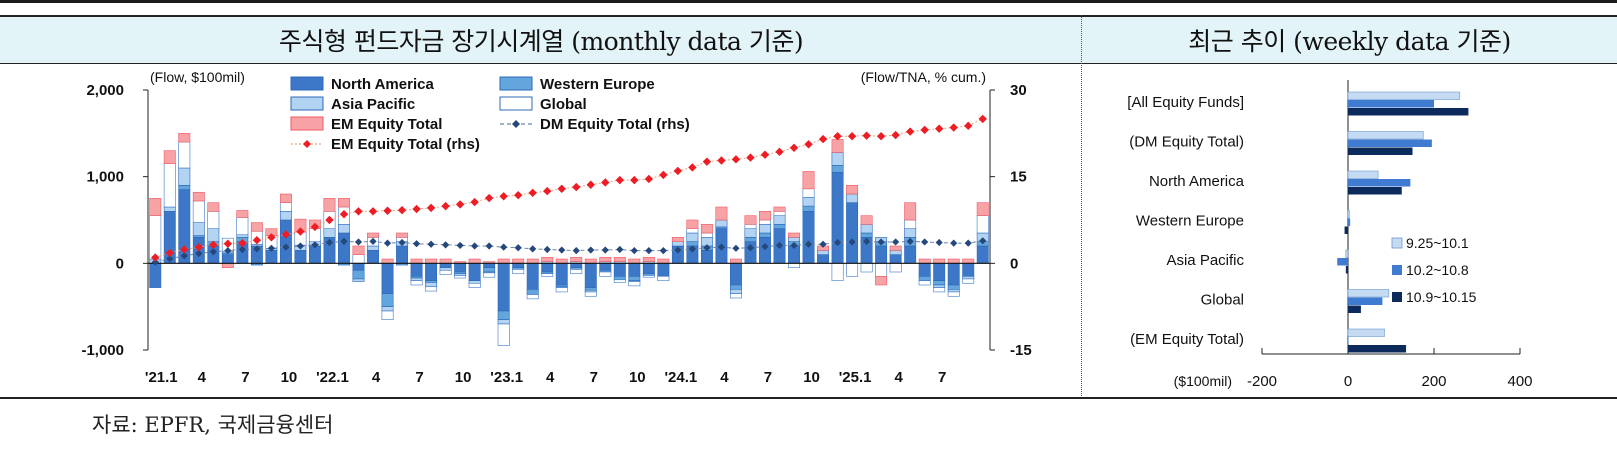 The width and height of the screenshot is (1617, 465). Describe the element at coordinates (1342, 262) in the screenshot. I see `hbar-week2` at that location.